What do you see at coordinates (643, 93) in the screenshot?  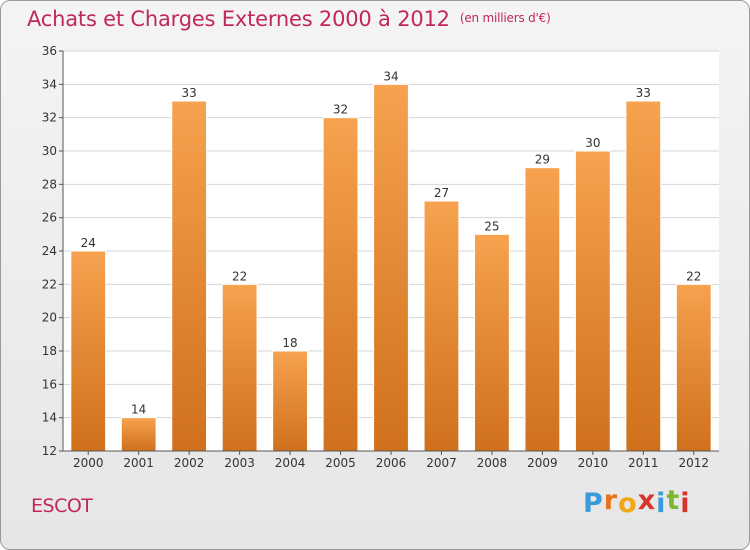 I see `value-label-2011: 33` at bounding box center [643, 93].